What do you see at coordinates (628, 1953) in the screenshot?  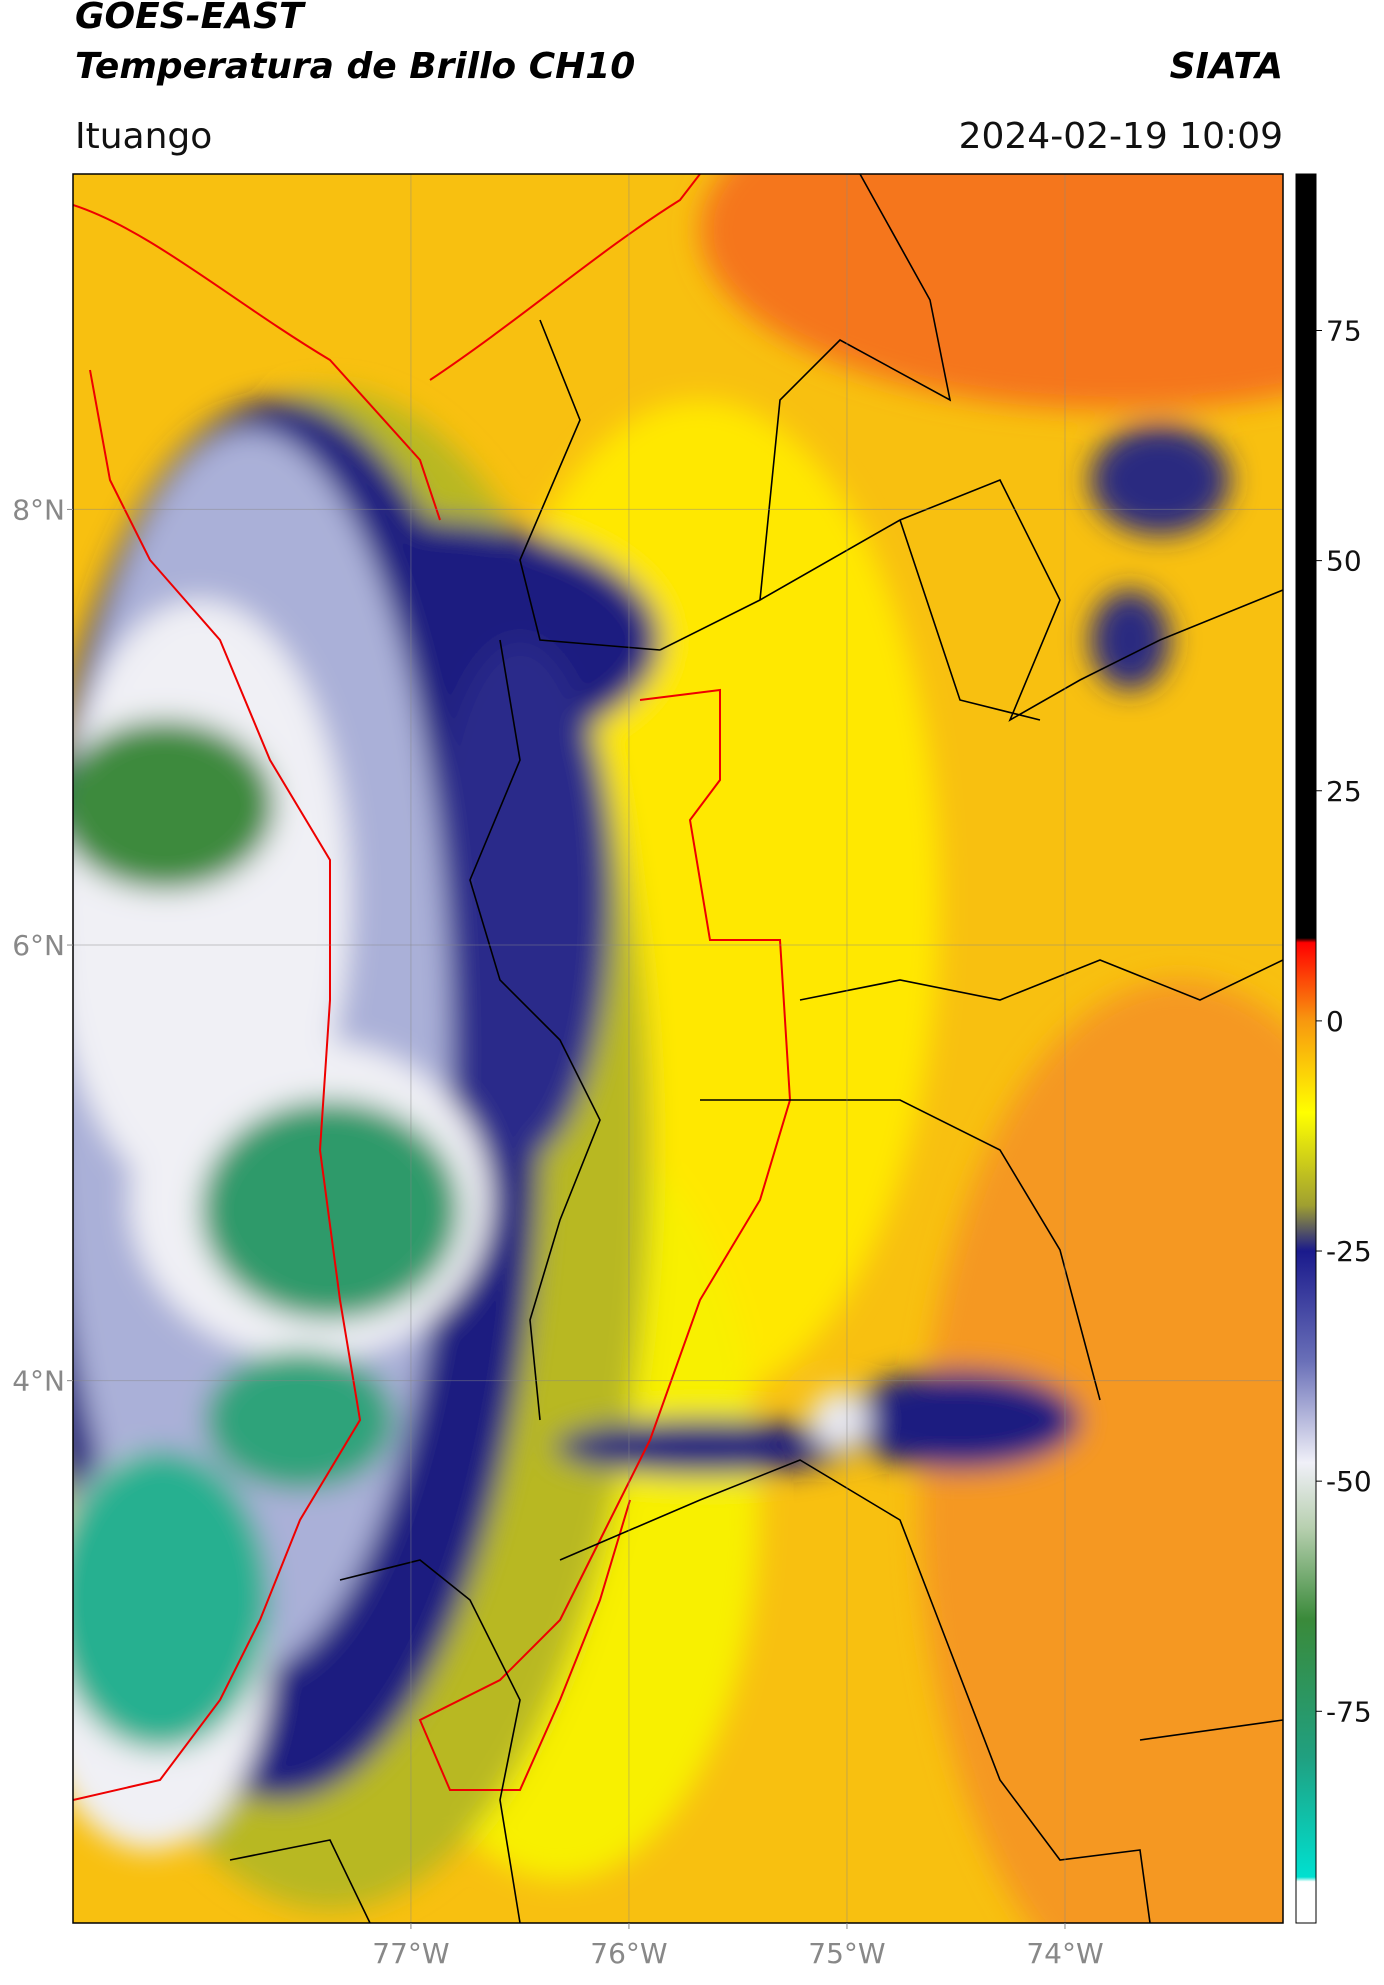 I see `x-tick-label: 76°W` at bounding box center [628, 1953].